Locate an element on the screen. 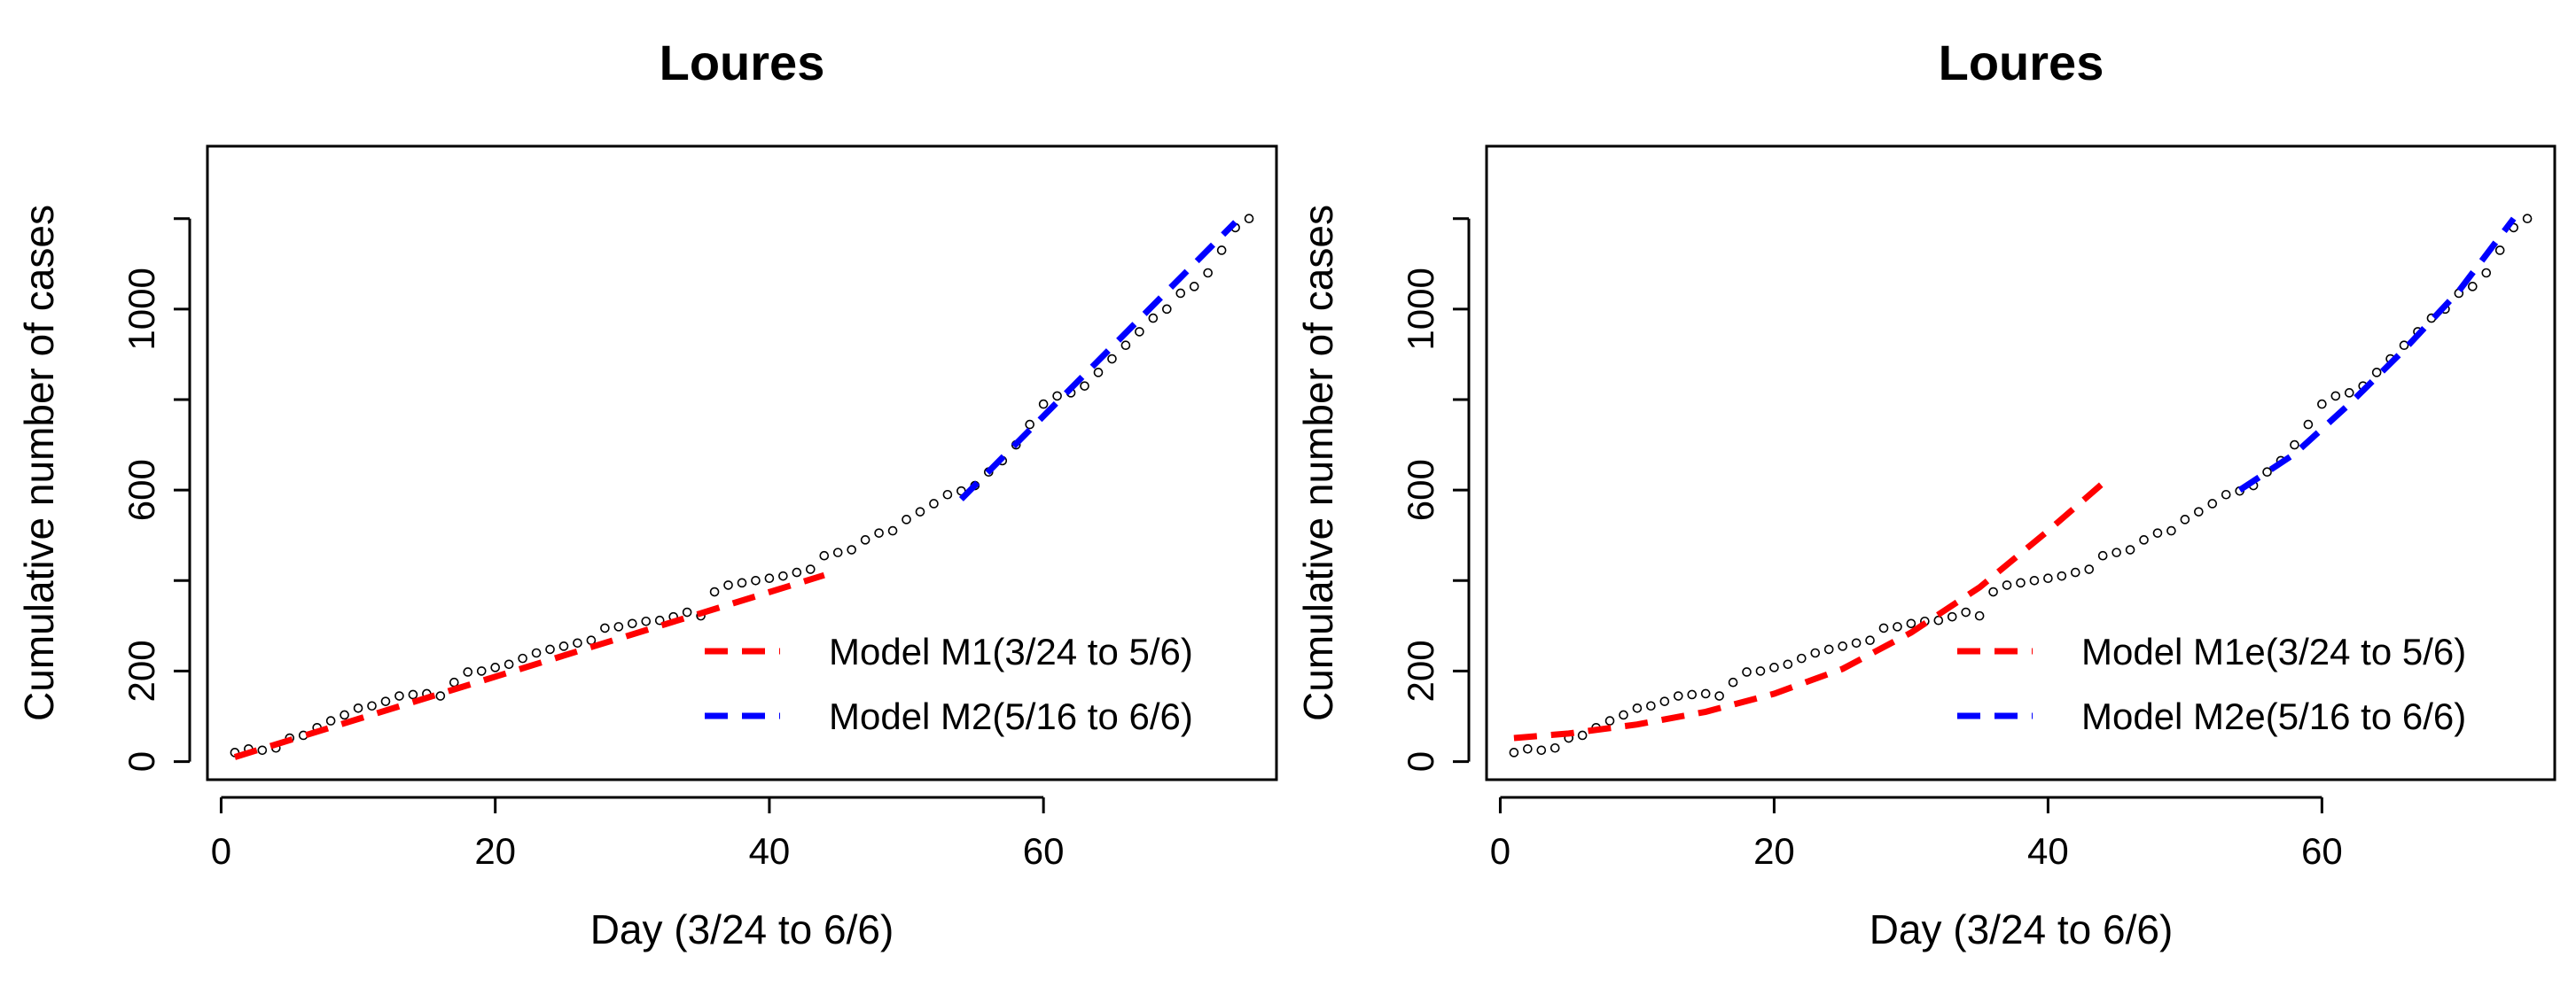 Image resolution: width=2576 pixels, height=987 pixels. y-axis-label: Cumulative number of cases is located at coordinates (39, 463).